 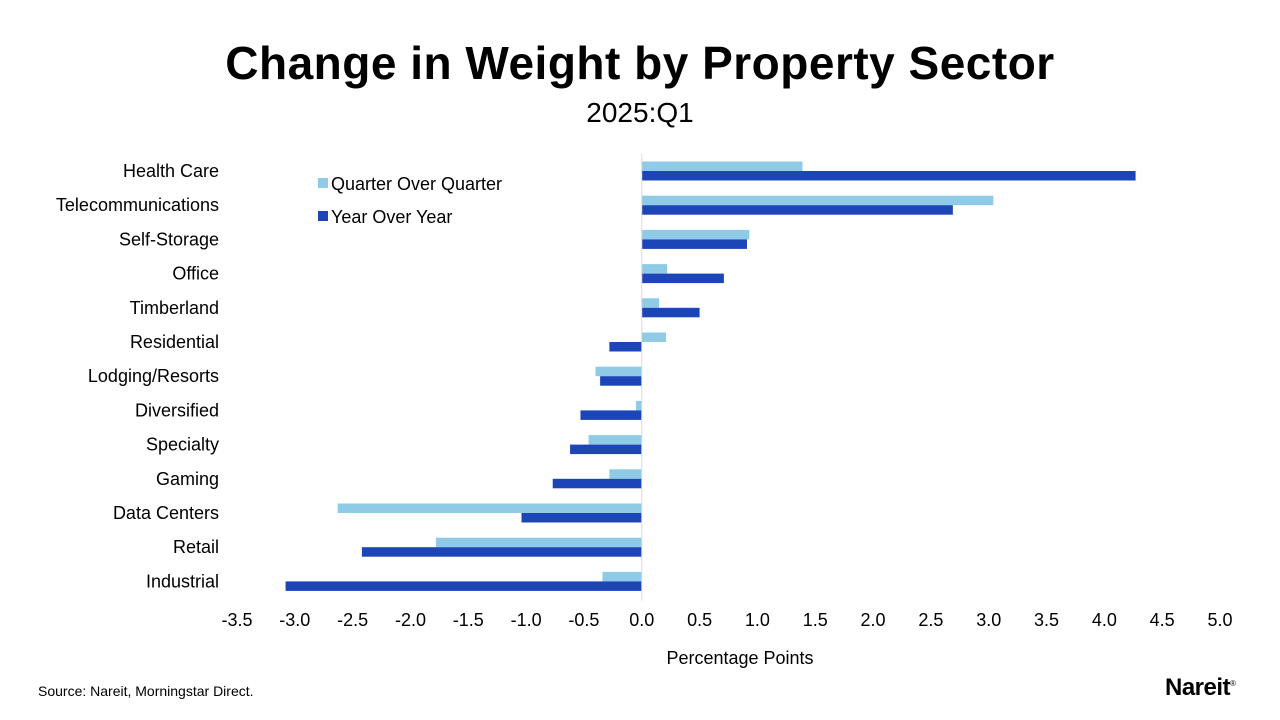 What do you see at coordinates (641, 620) in the screenshot?
I see `x-tick-label: 0.0` at bounding box center [641, 620].